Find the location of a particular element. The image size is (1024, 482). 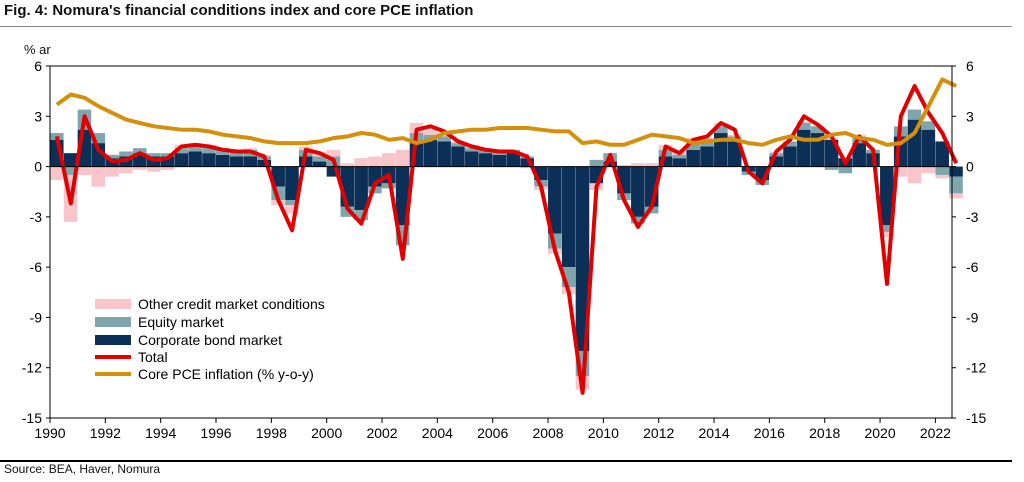

y-tick-label-right: -3 is located at coordinates (972, 217).